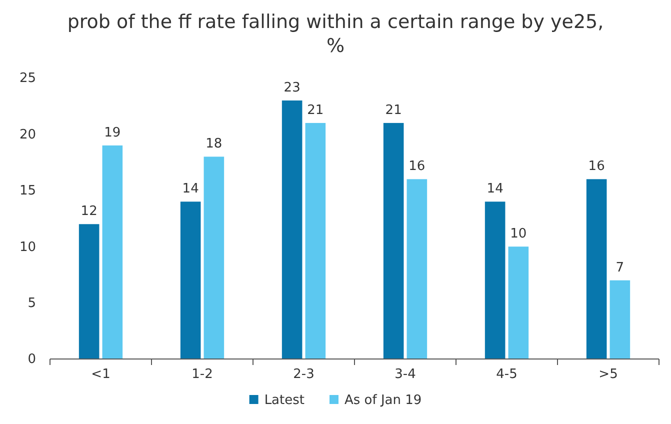 The image size is (671, 424). Describe the element at coordinates (202, 374) in the screenshot. I see `x-tick-label: 1-2` at that location.